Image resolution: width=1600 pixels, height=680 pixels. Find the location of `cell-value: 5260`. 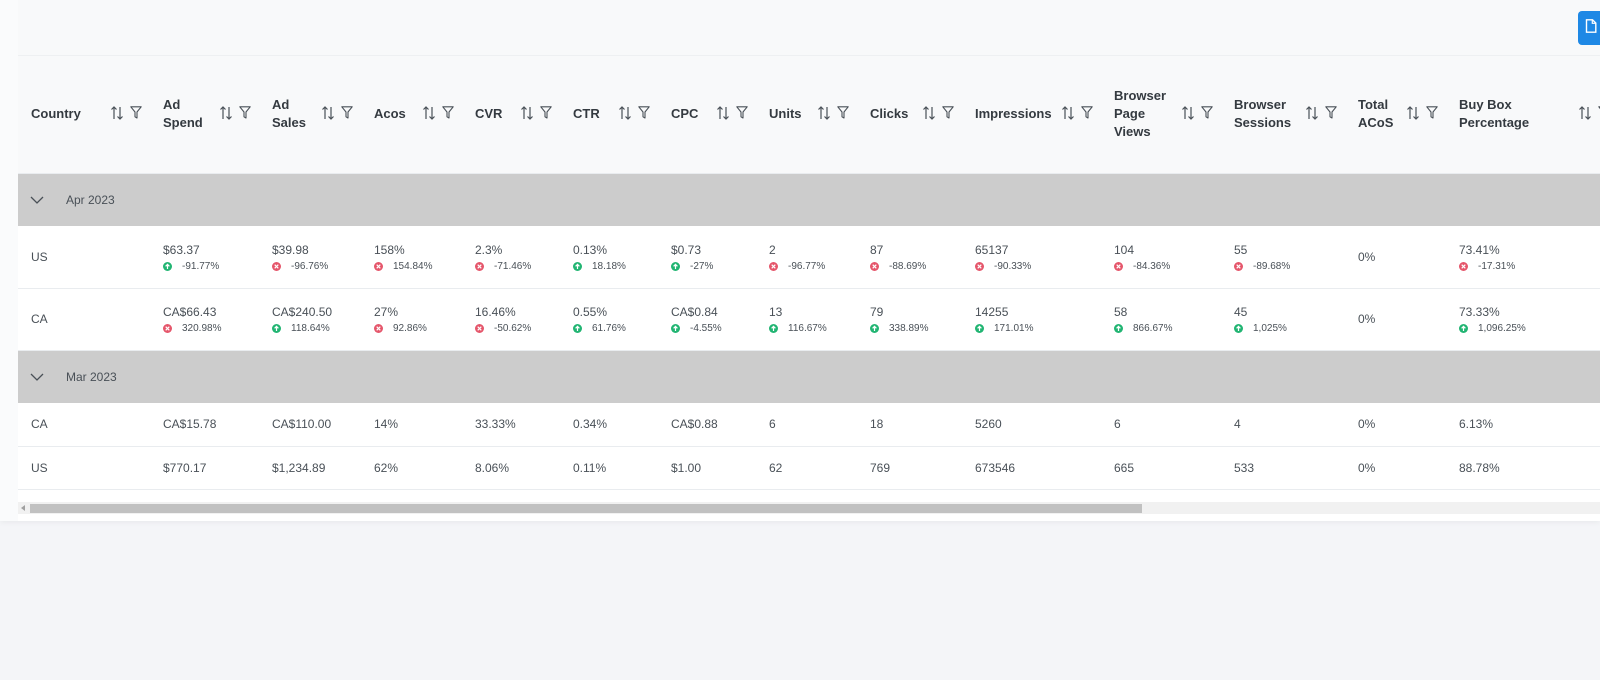

cell-value: 5260 is located at coordinates (988, 424).